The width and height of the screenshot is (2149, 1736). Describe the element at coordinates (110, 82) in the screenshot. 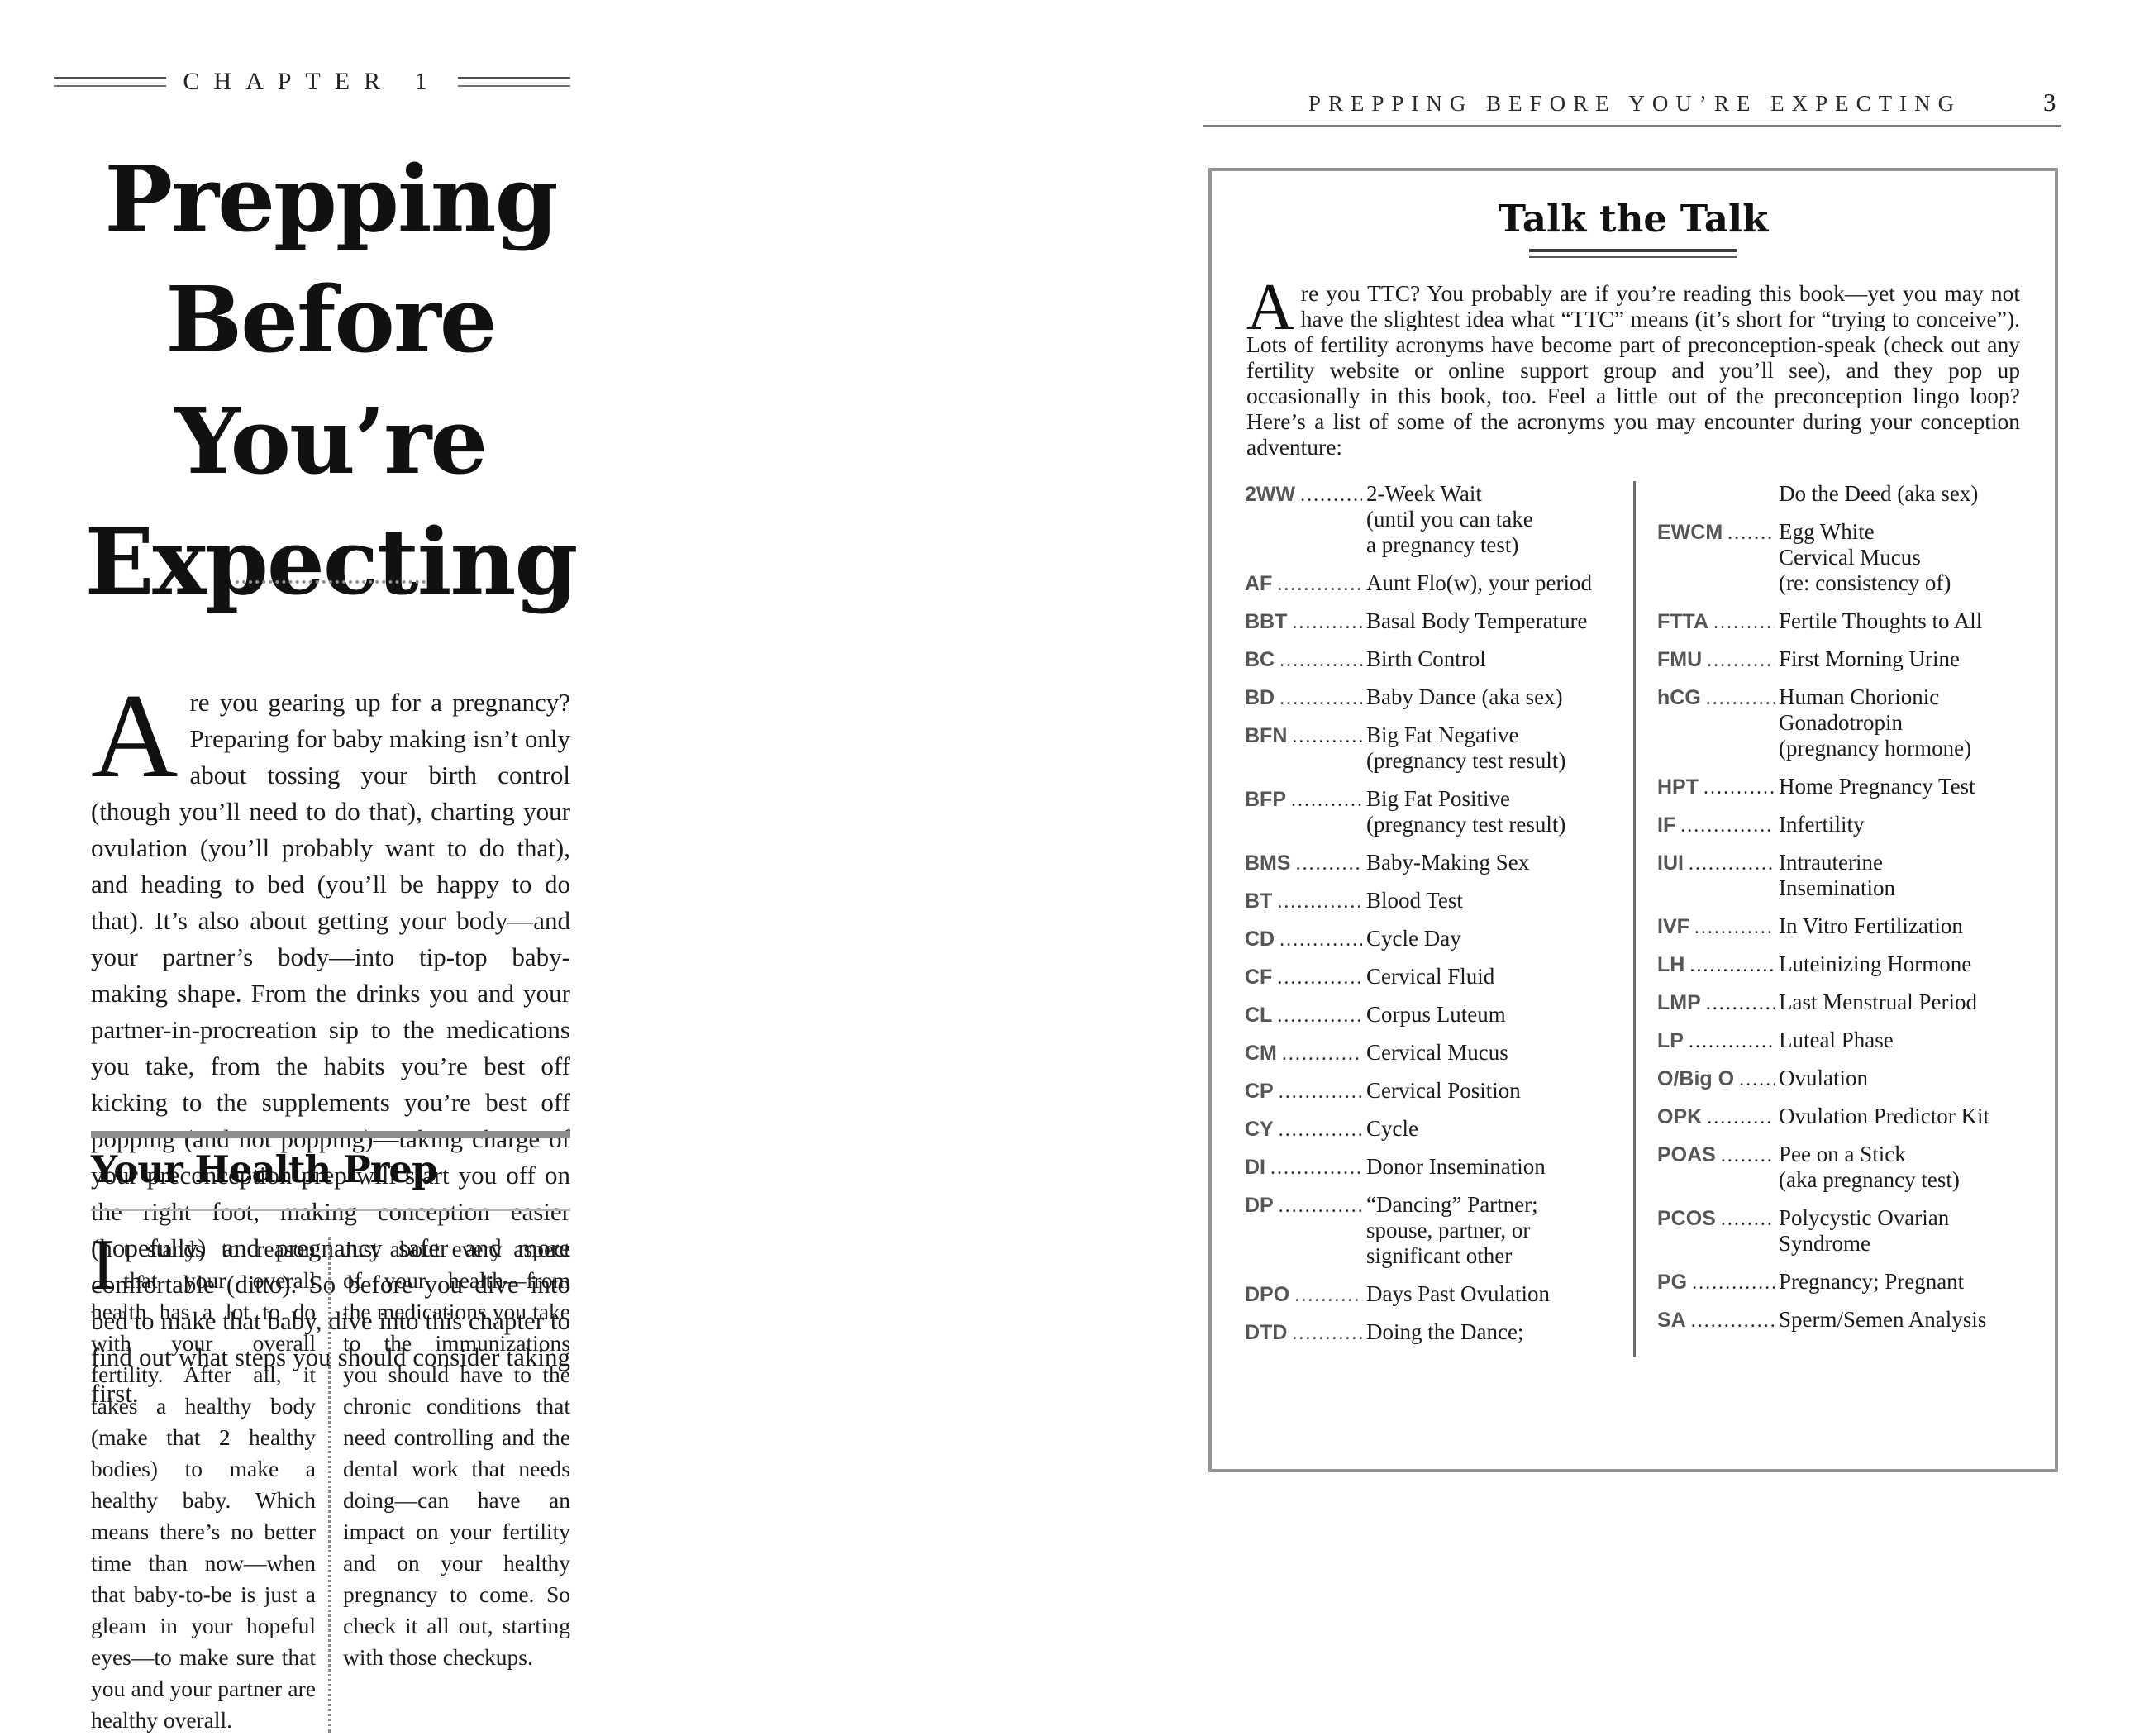

I see `chapter-header-rule-left` at that location.